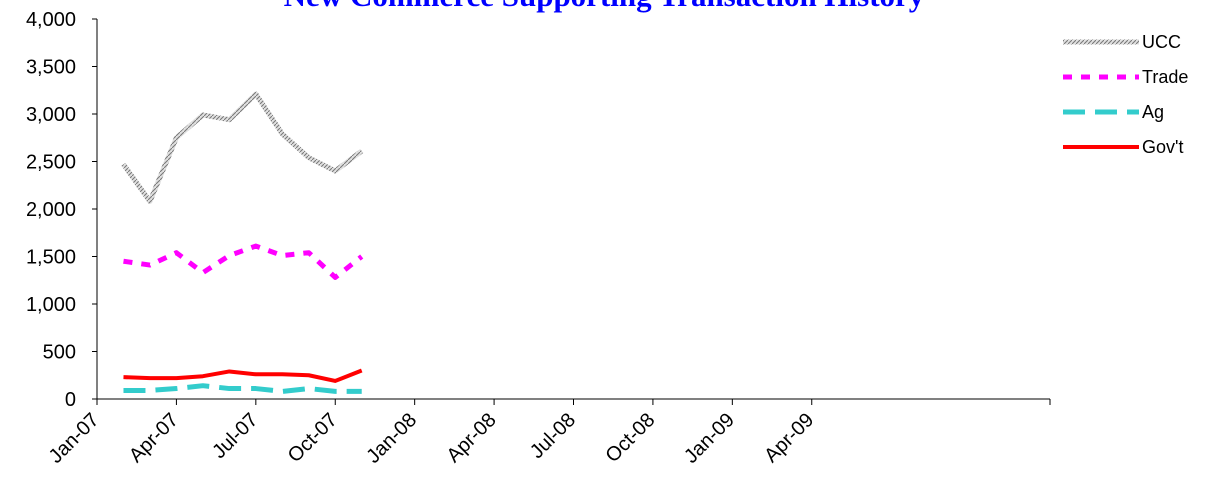 Image resolution: width=1214 pixels, height=499 pixels. What do you see at coordinates (51, 115) in the screenshot?
I see `y-tick-label: 3,000` at bounding box center [51, 115].